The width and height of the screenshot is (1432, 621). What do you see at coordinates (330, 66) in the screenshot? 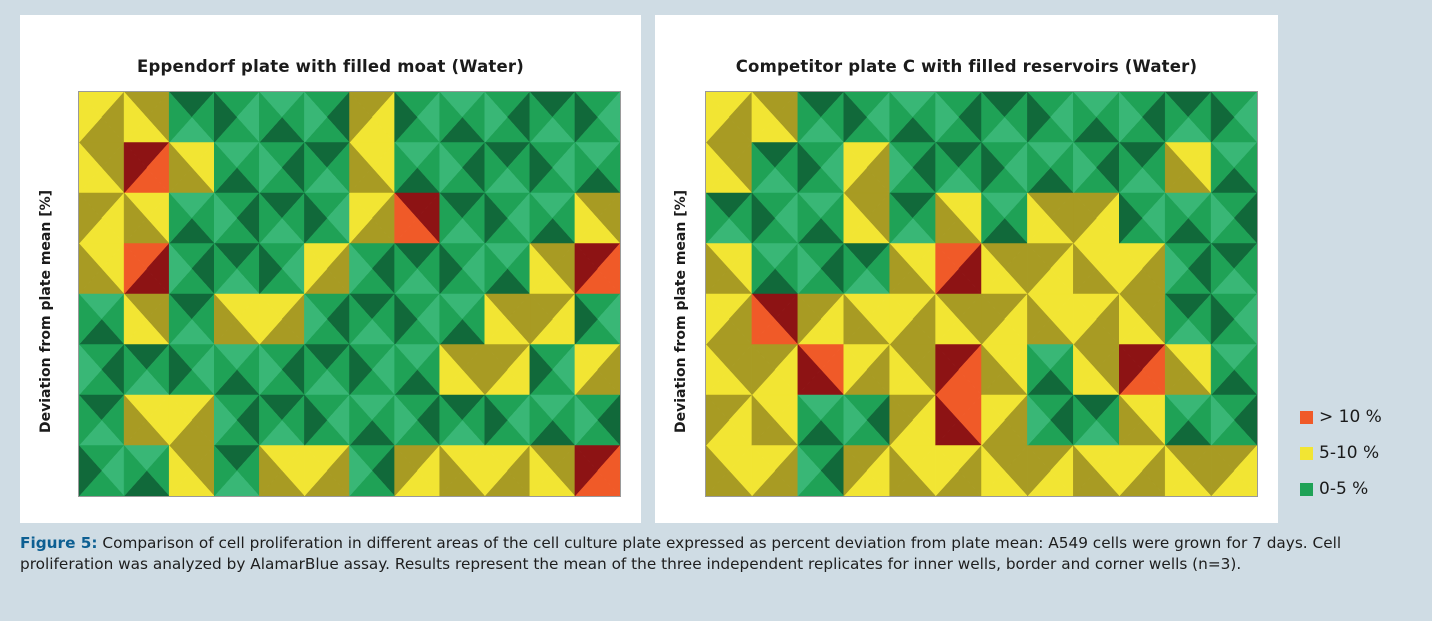
I see `chart-title: Eppendorf plate with filled moat (Water)` at bounding box center [330, 66].